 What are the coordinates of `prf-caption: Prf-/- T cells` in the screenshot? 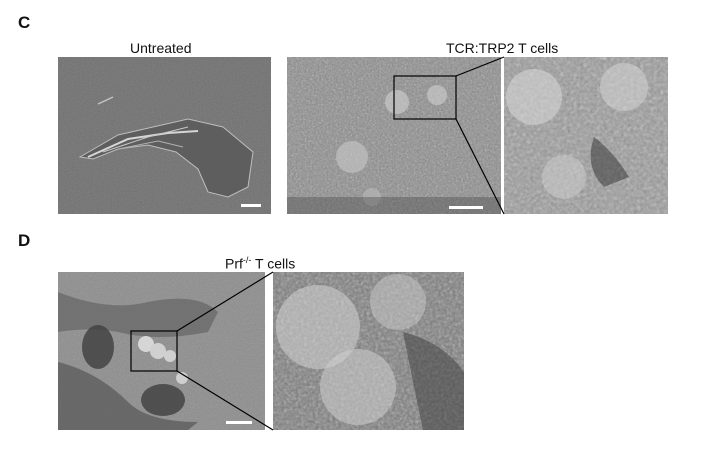 It's located at (260, 263).